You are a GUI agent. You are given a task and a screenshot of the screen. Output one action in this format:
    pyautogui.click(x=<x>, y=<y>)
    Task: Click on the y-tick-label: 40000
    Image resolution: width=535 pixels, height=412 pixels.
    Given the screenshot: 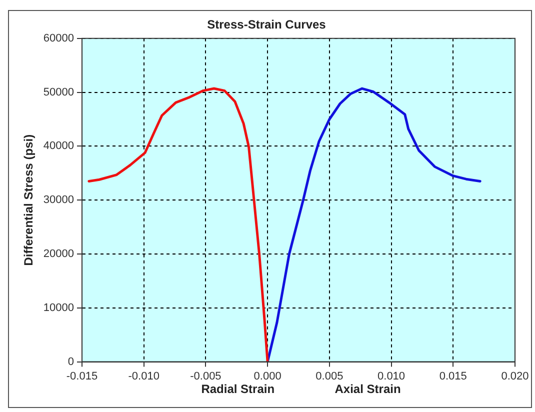 What is the action you would take?
    pyautogui.click(x=58, y=146)
    